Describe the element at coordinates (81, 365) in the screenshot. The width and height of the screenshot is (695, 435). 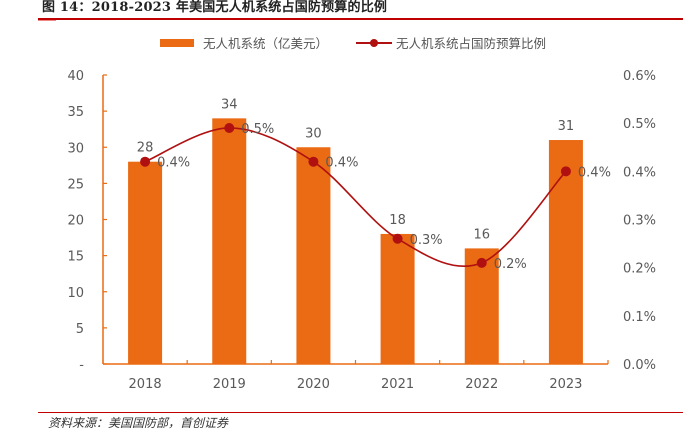
I see `left-axis-tick-label: -` at that location.